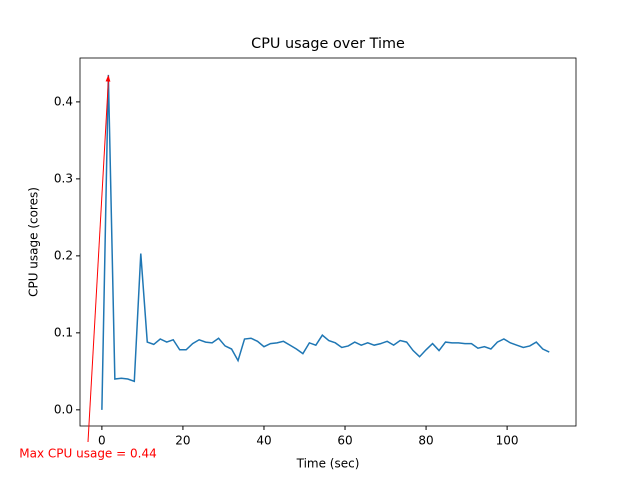 The width and height of the screenshot is (640, 484). What do you see at coordinates (328, 464) in the screenshot?
I see `x-axis-label: Time (sec)` at bounding box center [328, 464].